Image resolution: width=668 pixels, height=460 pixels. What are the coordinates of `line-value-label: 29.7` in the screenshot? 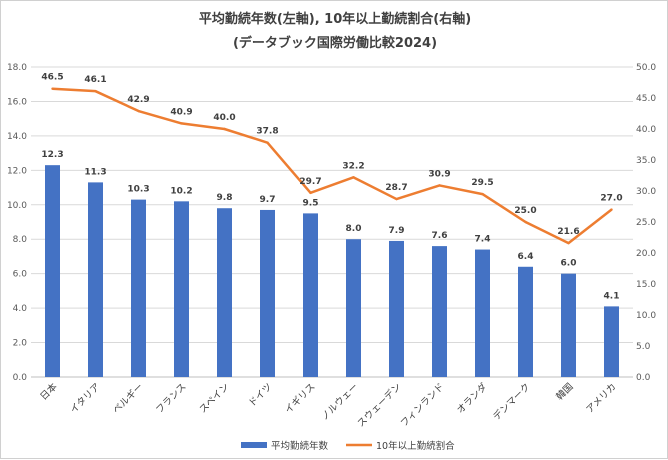 It's located at (310, 182).